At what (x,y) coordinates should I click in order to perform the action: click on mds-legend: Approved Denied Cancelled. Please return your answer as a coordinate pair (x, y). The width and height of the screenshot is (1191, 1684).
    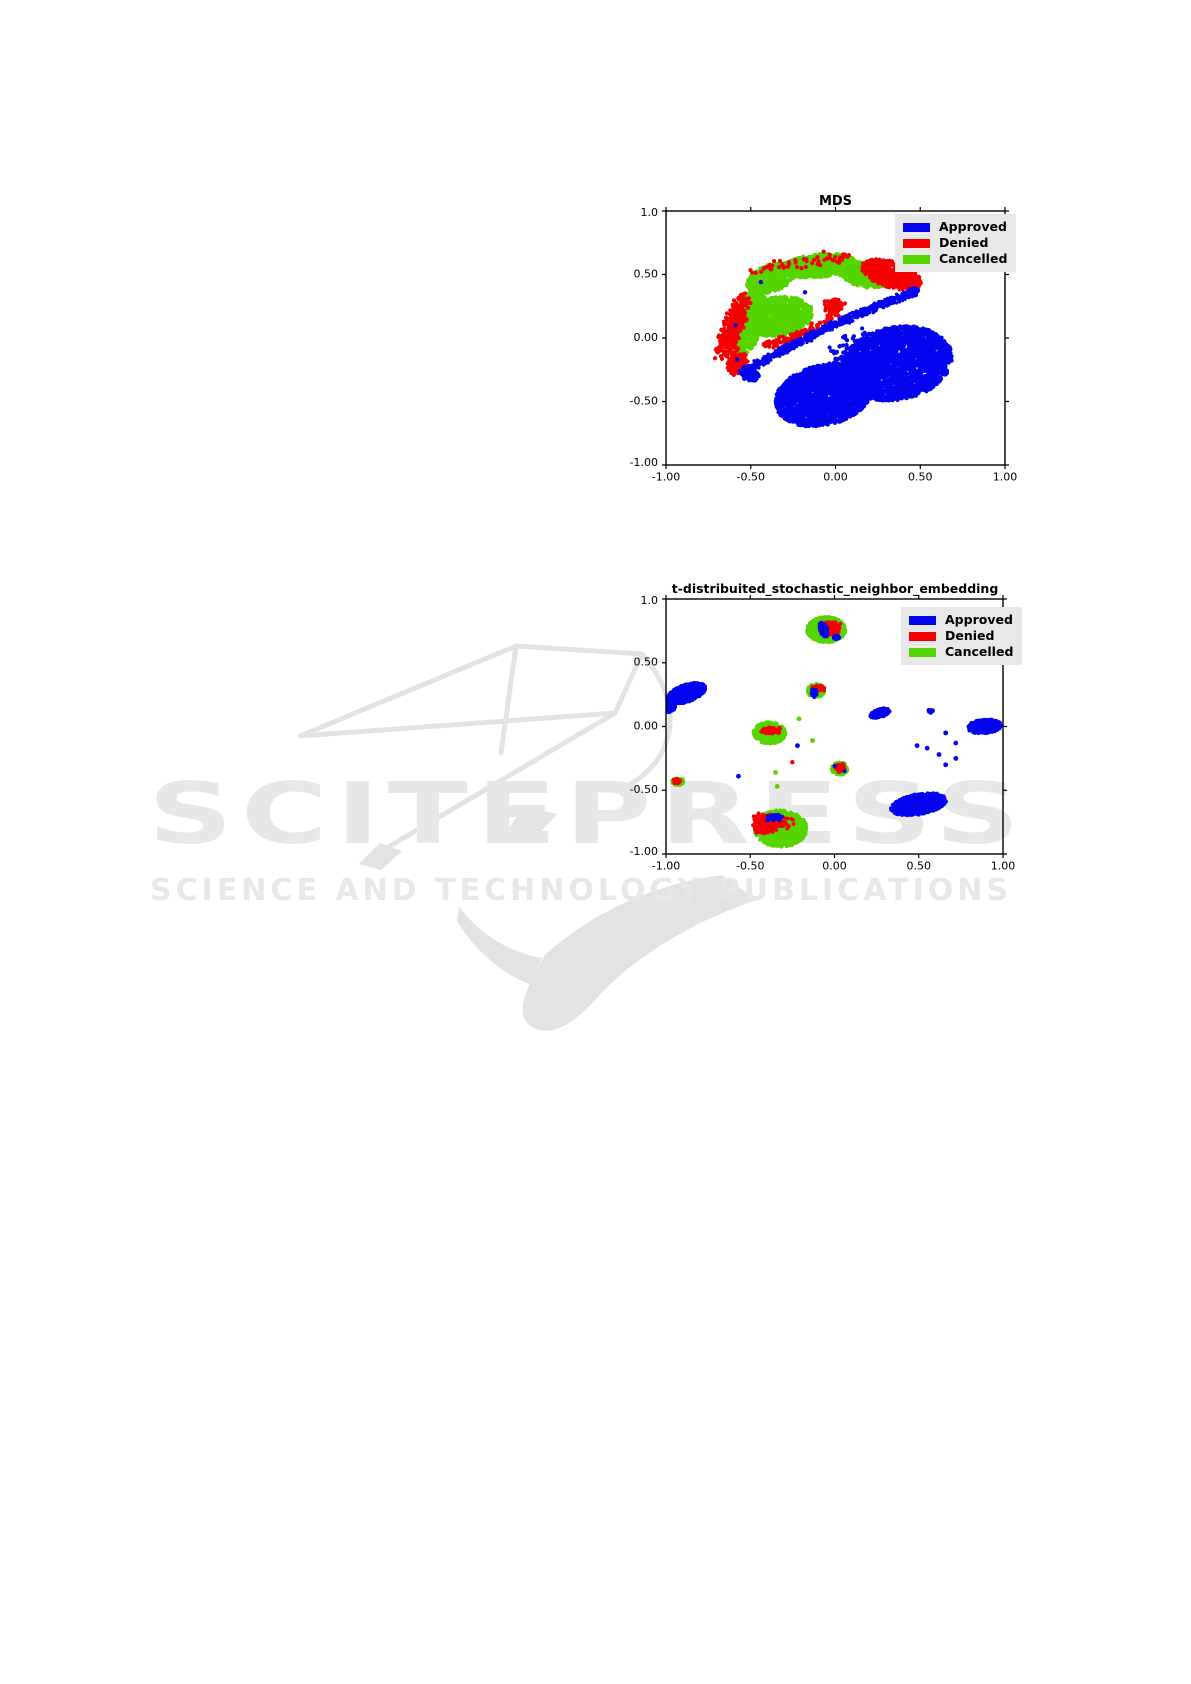
    Looking at the image, I should click on (956, 243).